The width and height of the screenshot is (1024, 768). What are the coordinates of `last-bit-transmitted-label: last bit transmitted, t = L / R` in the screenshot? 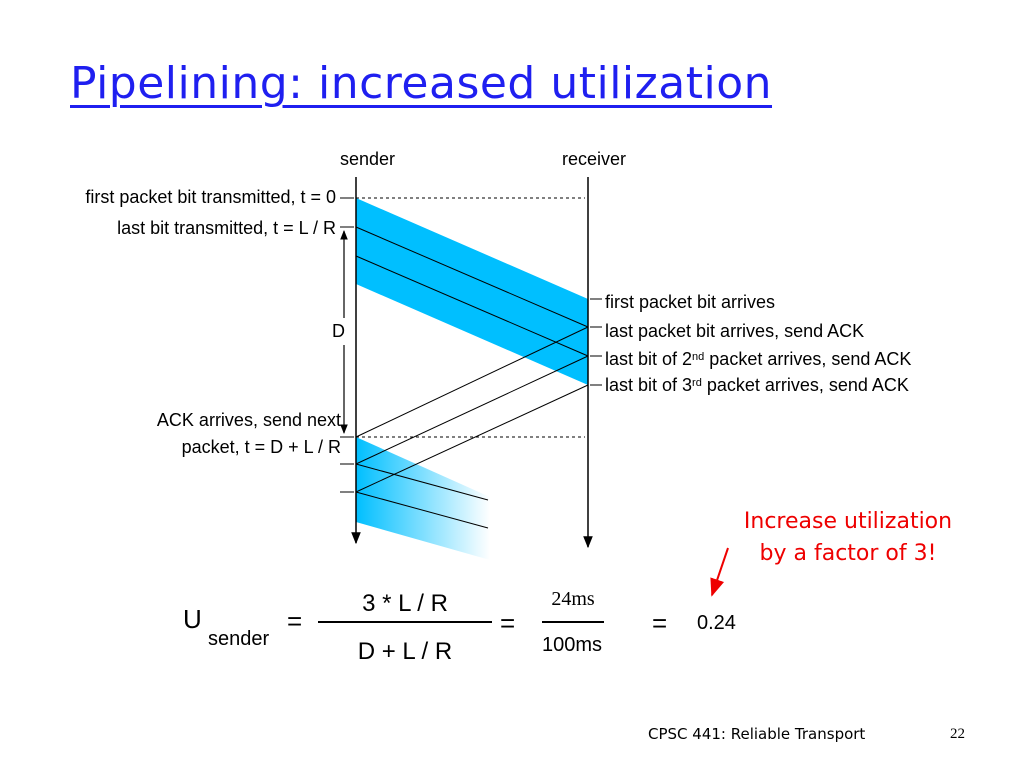 It's located at (226, 228).